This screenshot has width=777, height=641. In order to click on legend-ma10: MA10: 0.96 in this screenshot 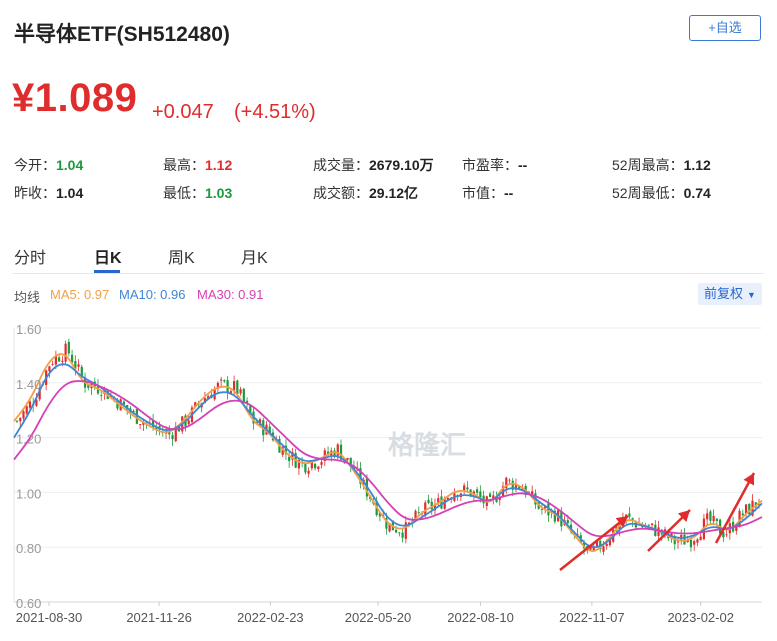, I will do `click(152, 294)`.